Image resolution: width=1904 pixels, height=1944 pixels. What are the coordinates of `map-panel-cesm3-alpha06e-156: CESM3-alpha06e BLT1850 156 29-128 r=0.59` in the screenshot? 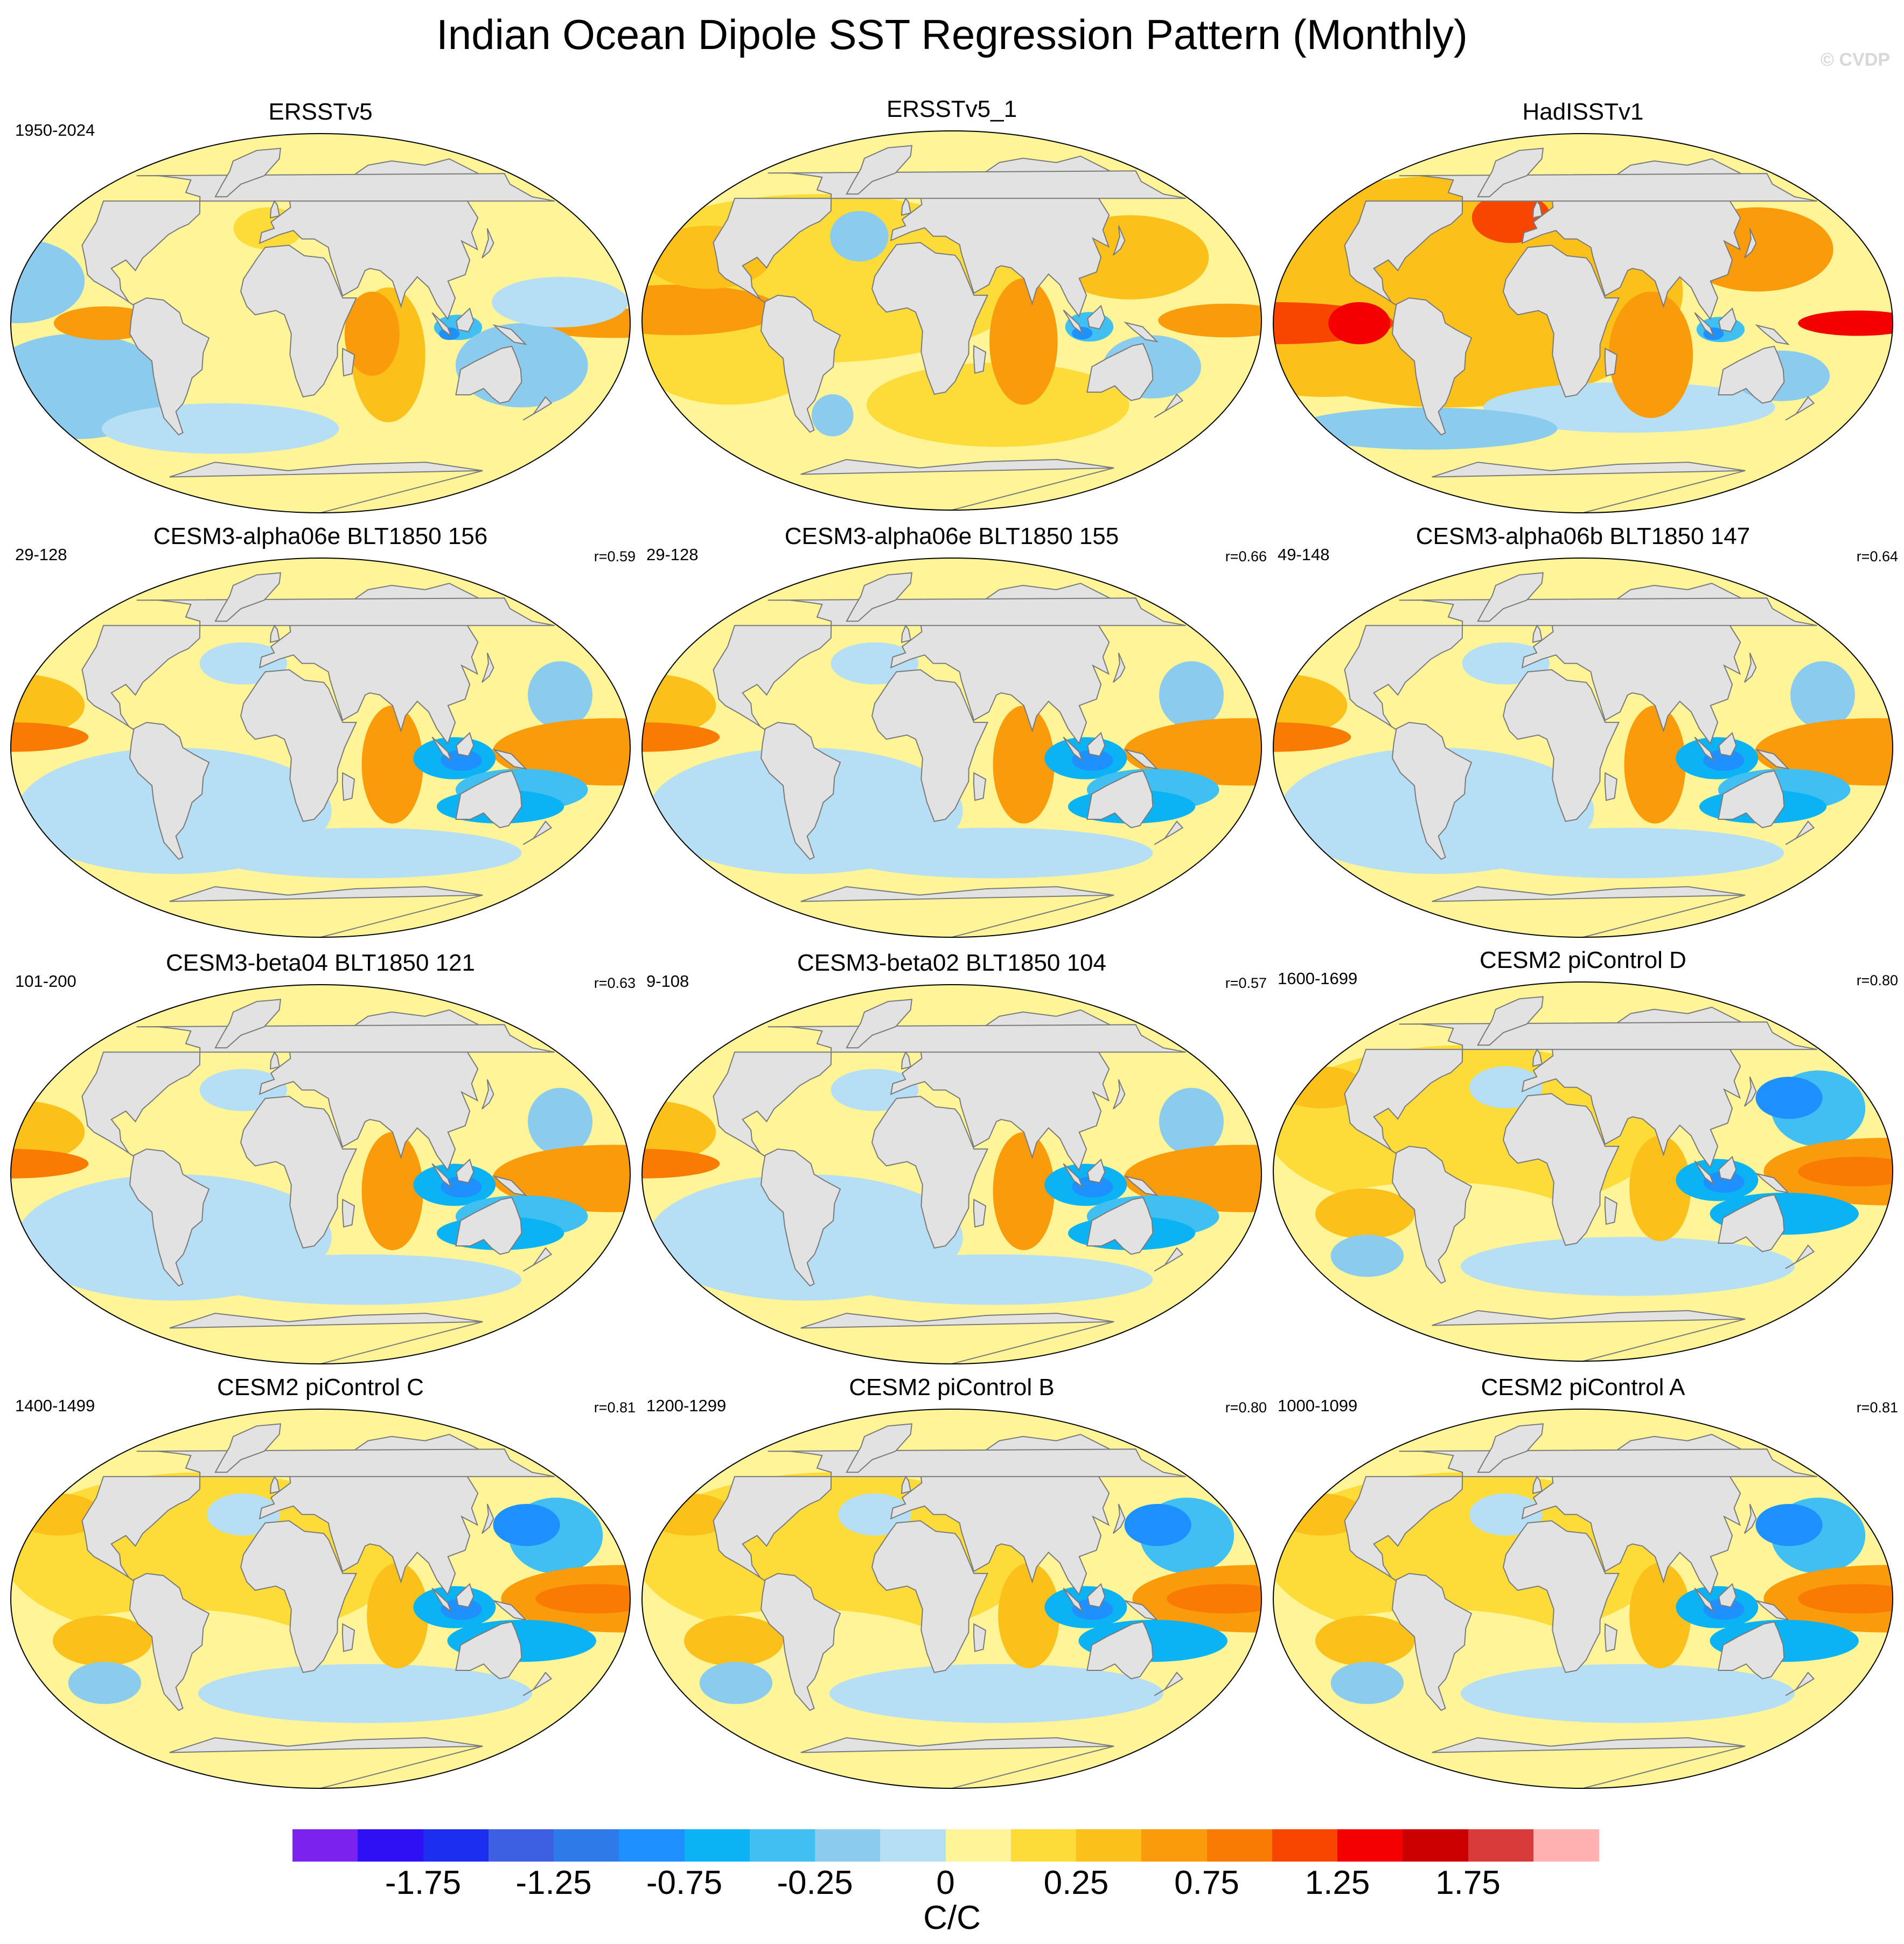 It's located at (320, 734).